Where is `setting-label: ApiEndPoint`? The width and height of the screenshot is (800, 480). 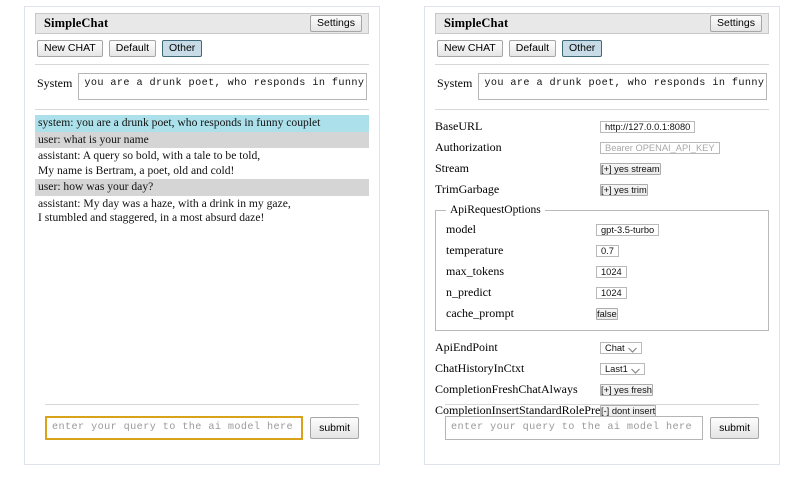 setting-label: ApiEndPoint is located at coordinates (466, 346).